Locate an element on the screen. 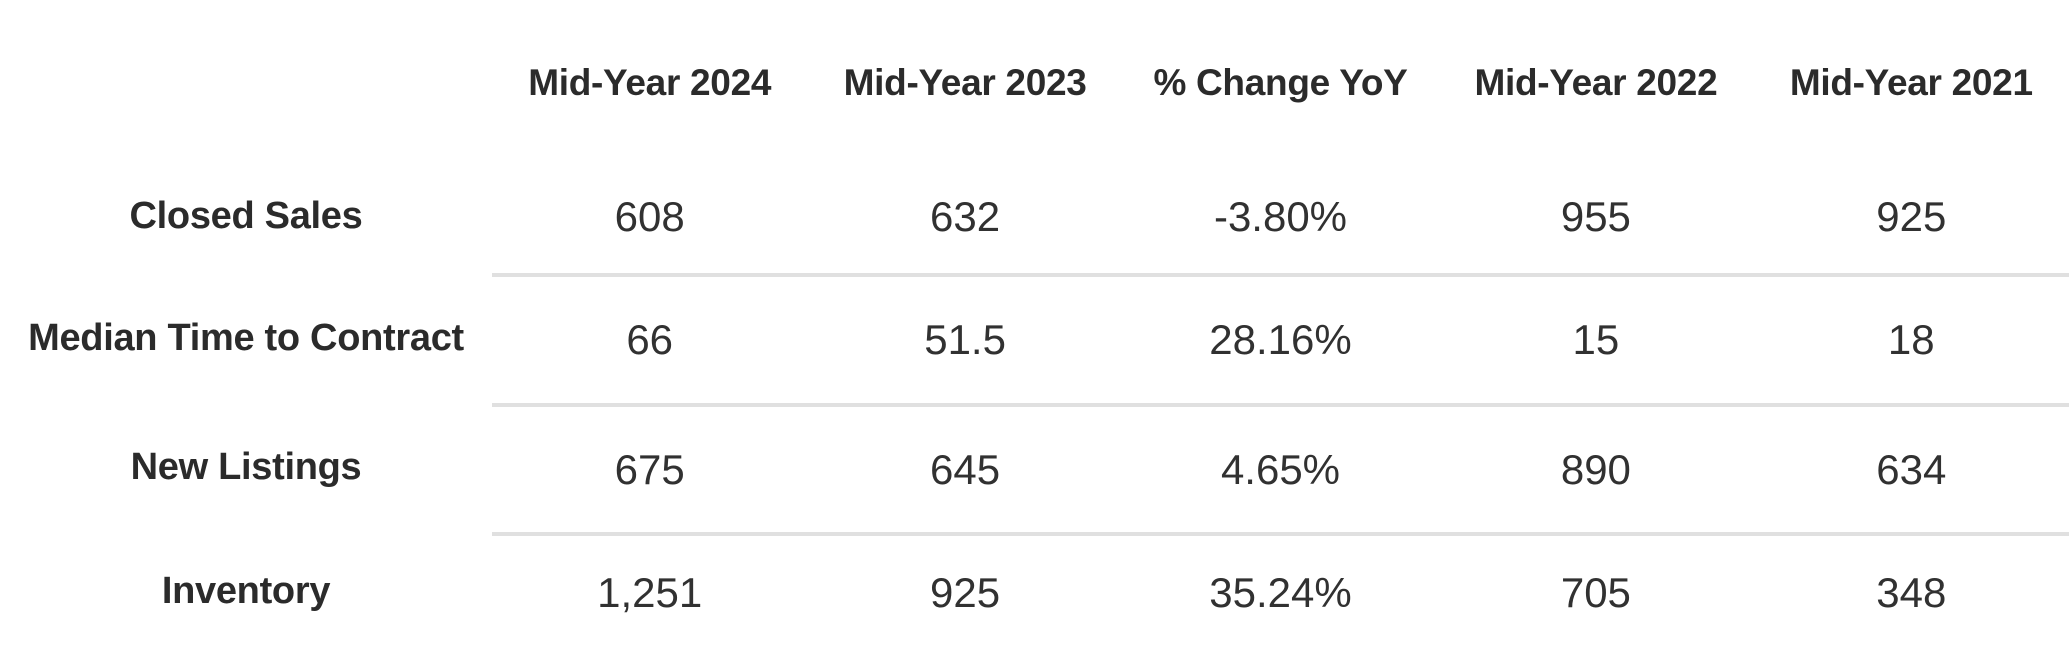 The width and height of the screenshot is (2069, 650). table-cell-closed-sales-2023: 632 is located at coordinates (965, 216).